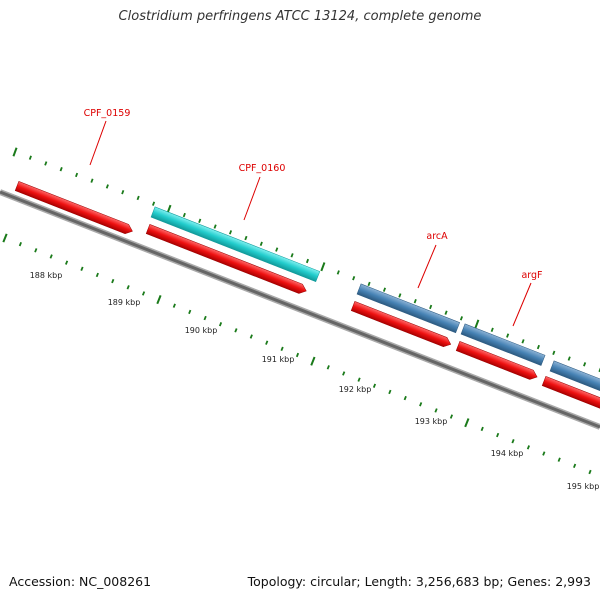  What do you see at coordinates (262, 168) in the screenshot?
I see `gene-label-cpf-0160: CPF_0160` at bounding box center [262, 168].